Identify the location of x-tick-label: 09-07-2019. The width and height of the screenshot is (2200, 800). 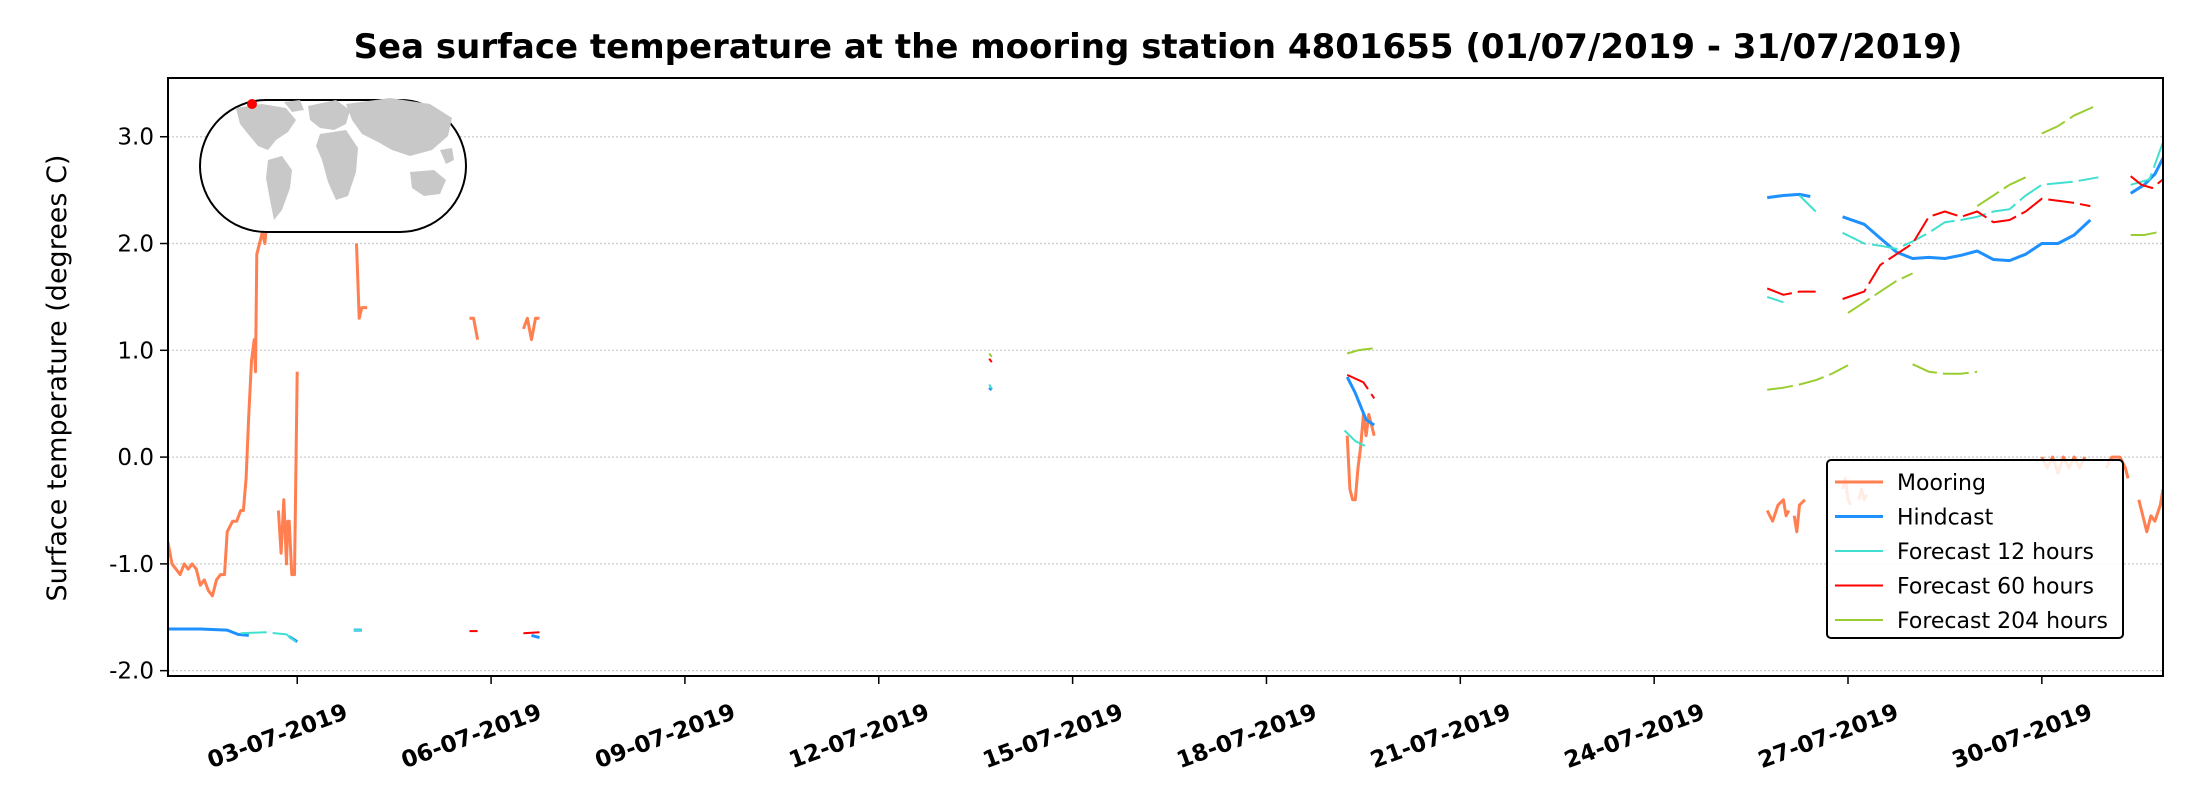
(665, 736).